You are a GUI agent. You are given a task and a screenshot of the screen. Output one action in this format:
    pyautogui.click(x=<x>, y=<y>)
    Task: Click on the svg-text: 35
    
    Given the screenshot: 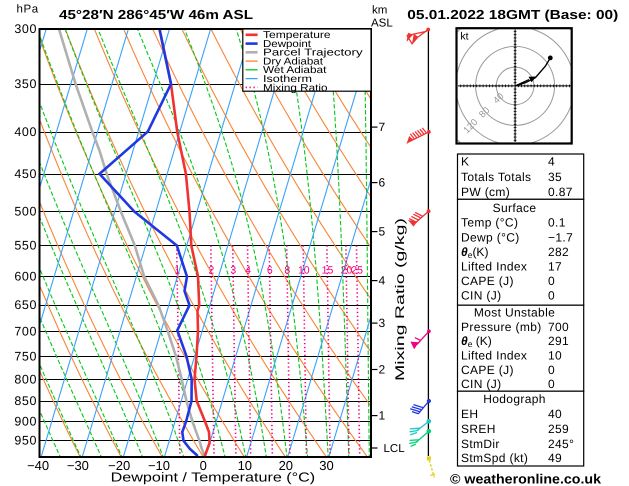 What is the action you would take?
    pyautogui.click(x=555, y=177)
    